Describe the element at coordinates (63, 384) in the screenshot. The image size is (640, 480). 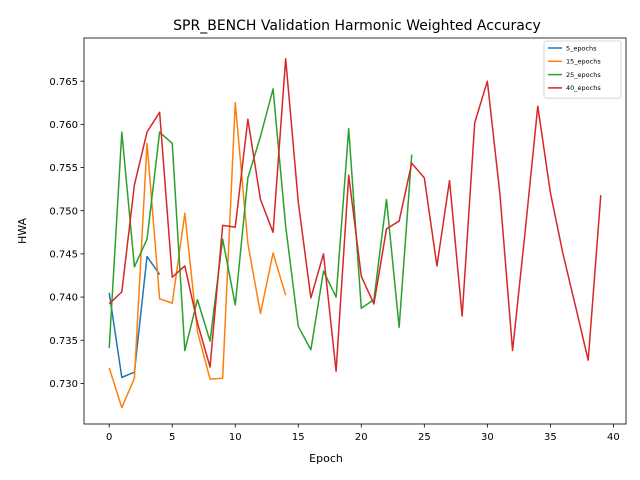
I see `y-tick-label: 0.730` at that location.